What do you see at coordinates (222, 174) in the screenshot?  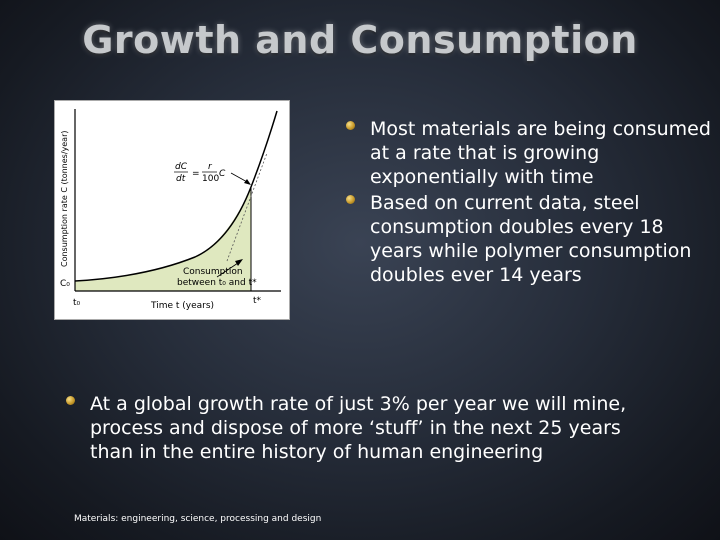 I see `equation-rhs-var: C` at bounding box center [222, 174].